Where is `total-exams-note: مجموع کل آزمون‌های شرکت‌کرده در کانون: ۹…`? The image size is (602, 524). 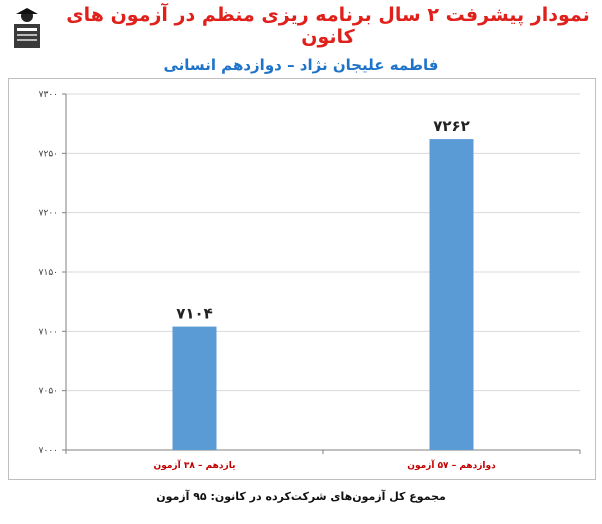 total-exams-note: مجموع کل آزمون‌های شرکت‌کرده در کانون: ۹… is located at coordinates (301, 496).